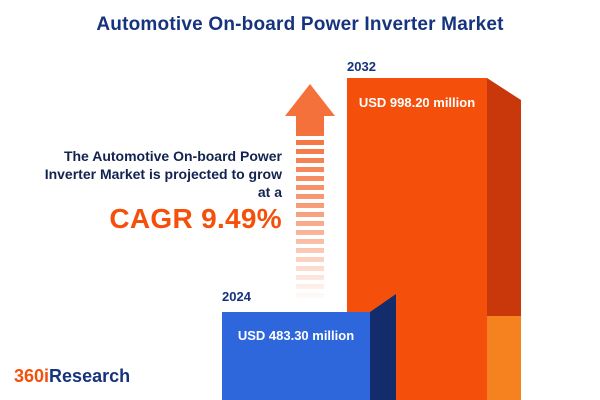  What do you see at coordinates (296, 335) in the screenshot?
I see `bar-2024-value-label: USD 483.30 million` at bounding box center [296, 335].